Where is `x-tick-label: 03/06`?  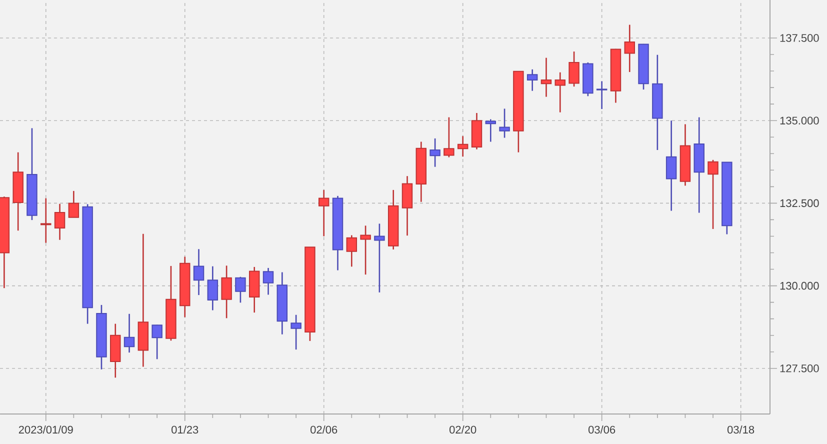
x-tick-label: 03/06 is located at coordinates (602, 430).